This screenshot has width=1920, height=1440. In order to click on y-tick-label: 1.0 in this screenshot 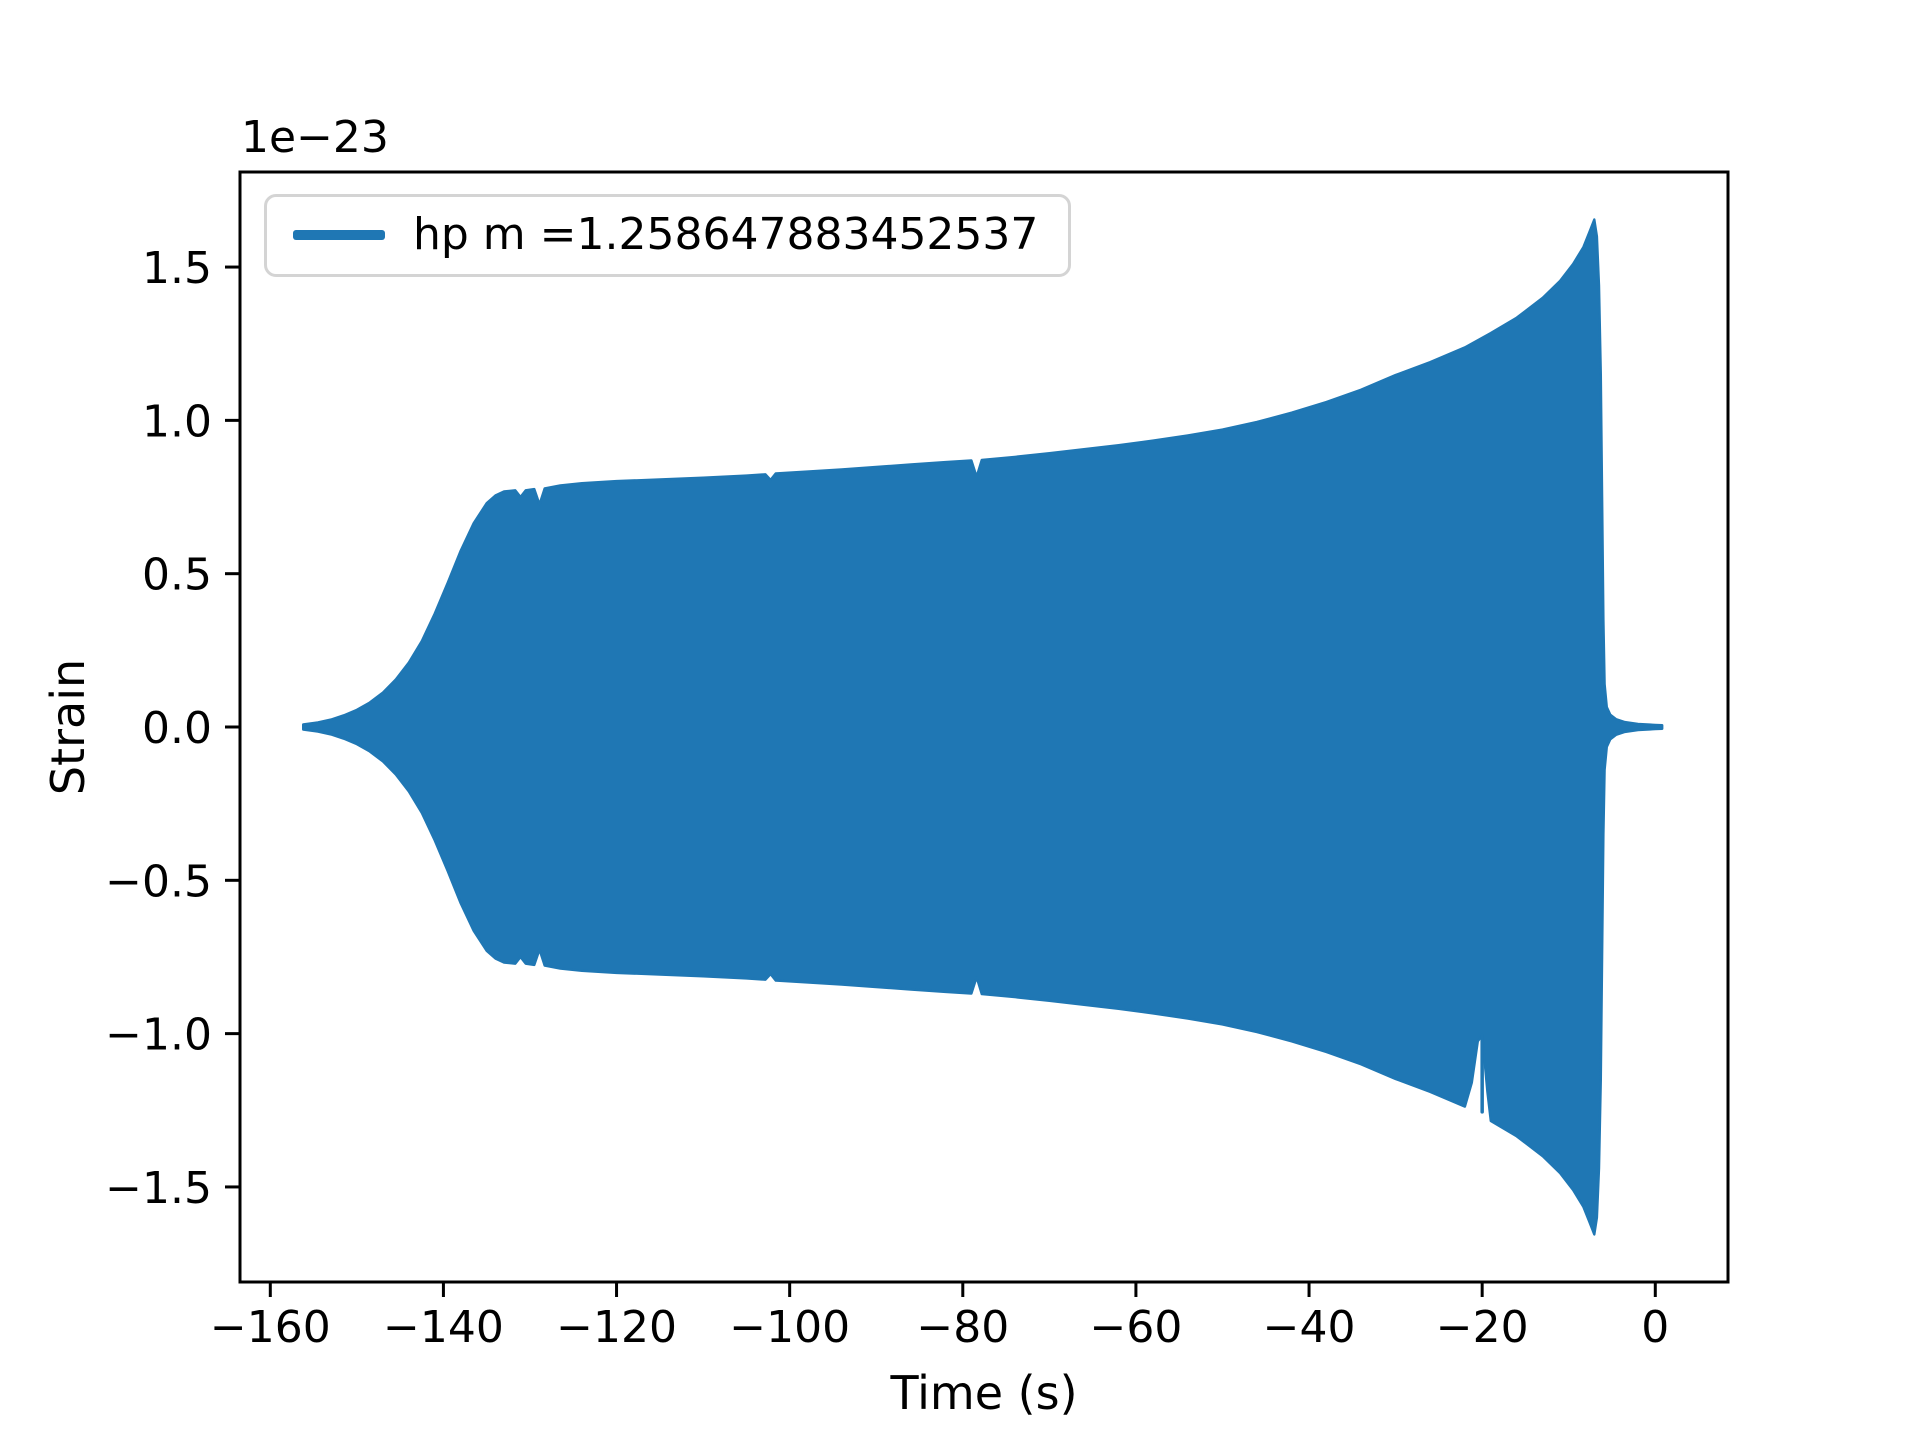, I will do `click(177, 421)`.